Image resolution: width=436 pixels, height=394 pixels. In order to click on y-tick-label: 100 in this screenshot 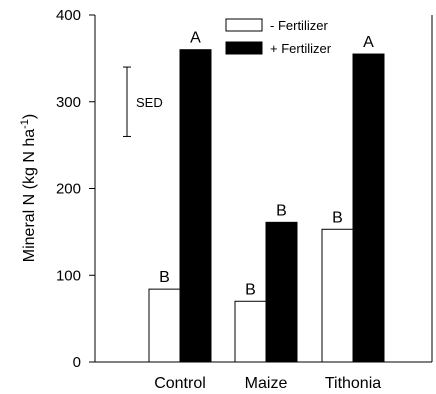, I will do `click(68, 275)`.